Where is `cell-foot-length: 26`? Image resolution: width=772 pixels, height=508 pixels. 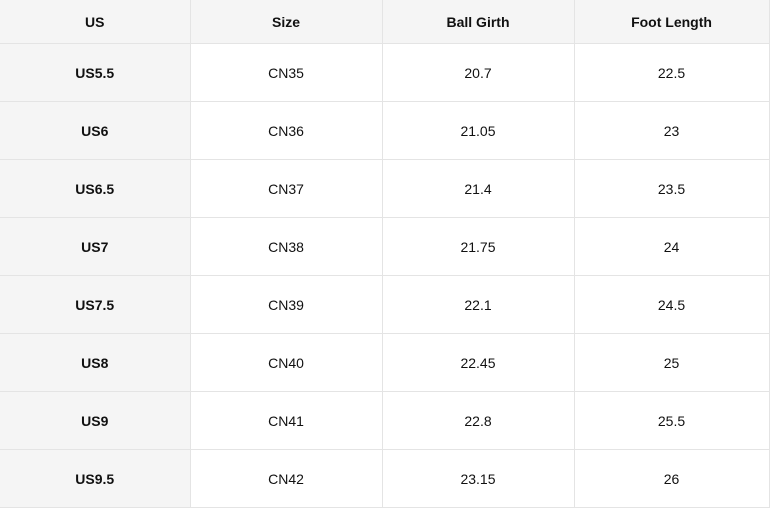
cell-foot-length: 26 is located at coordinates (671, 478).